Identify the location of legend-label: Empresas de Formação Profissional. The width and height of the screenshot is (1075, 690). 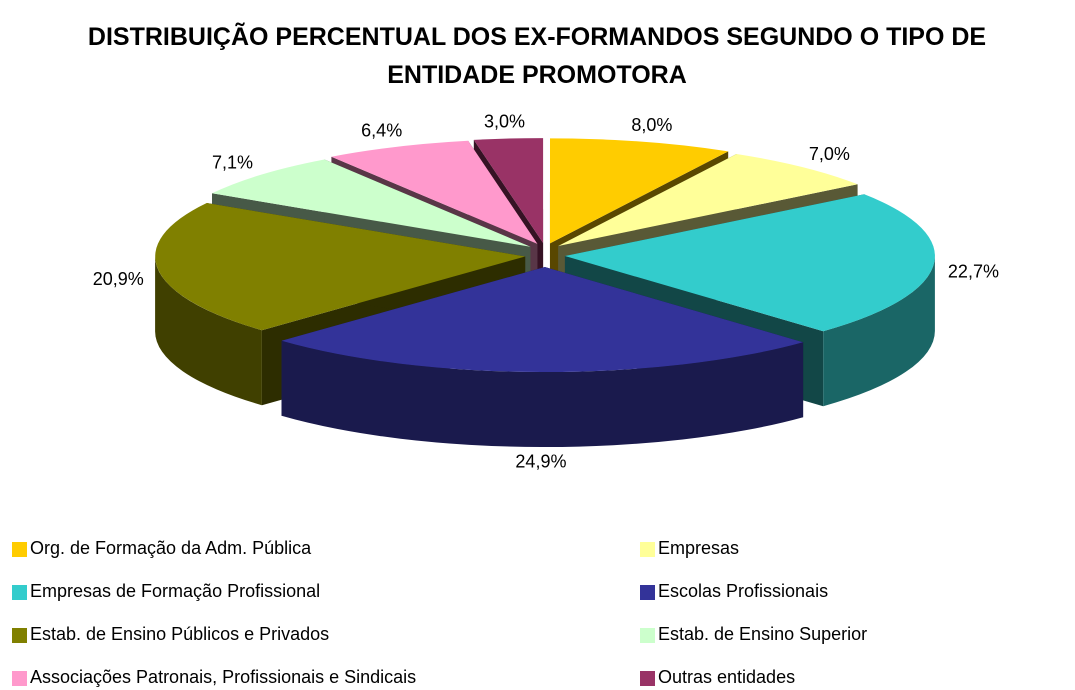
(175, 591).